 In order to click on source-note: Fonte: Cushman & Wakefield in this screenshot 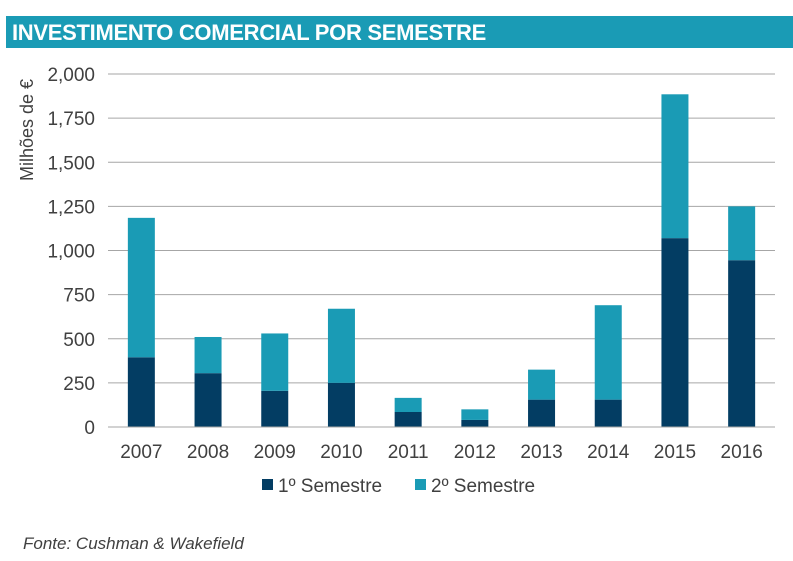, I will do `click(133, 543)`.